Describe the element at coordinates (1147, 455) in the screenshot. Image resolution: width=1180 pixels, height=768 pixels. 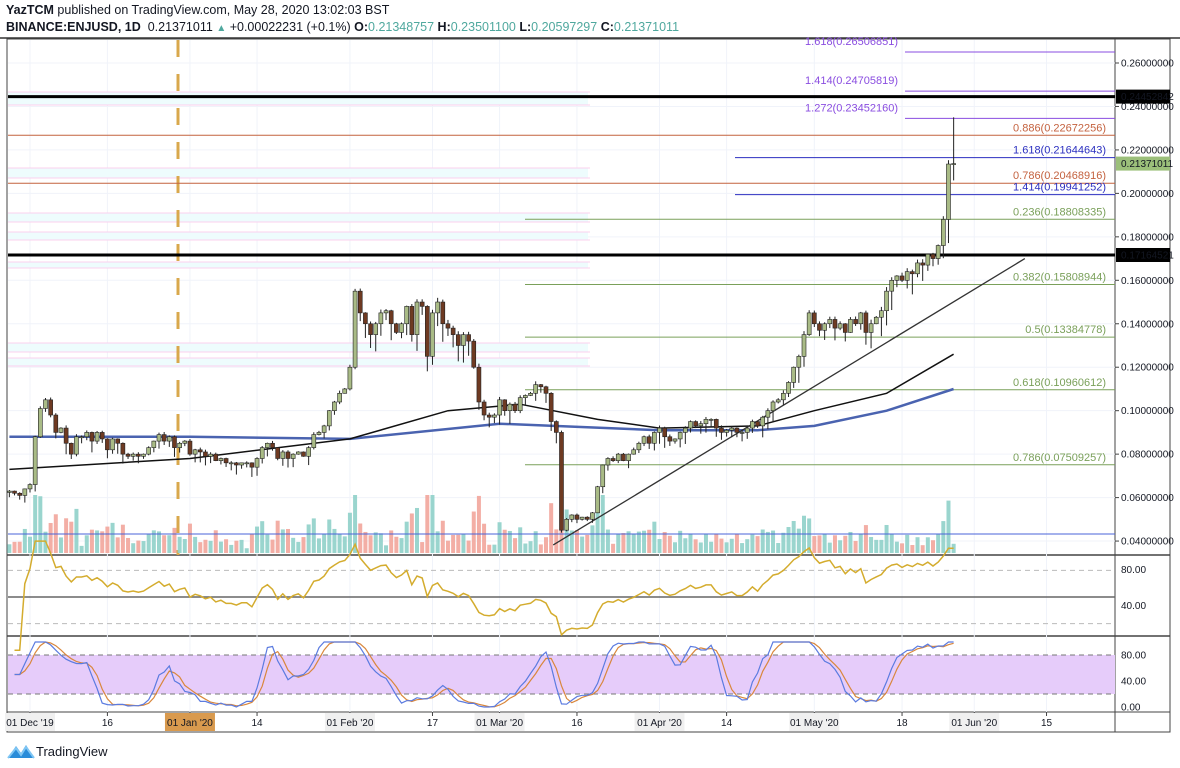
I see `price-axis-label: 0.08000000` at that location.